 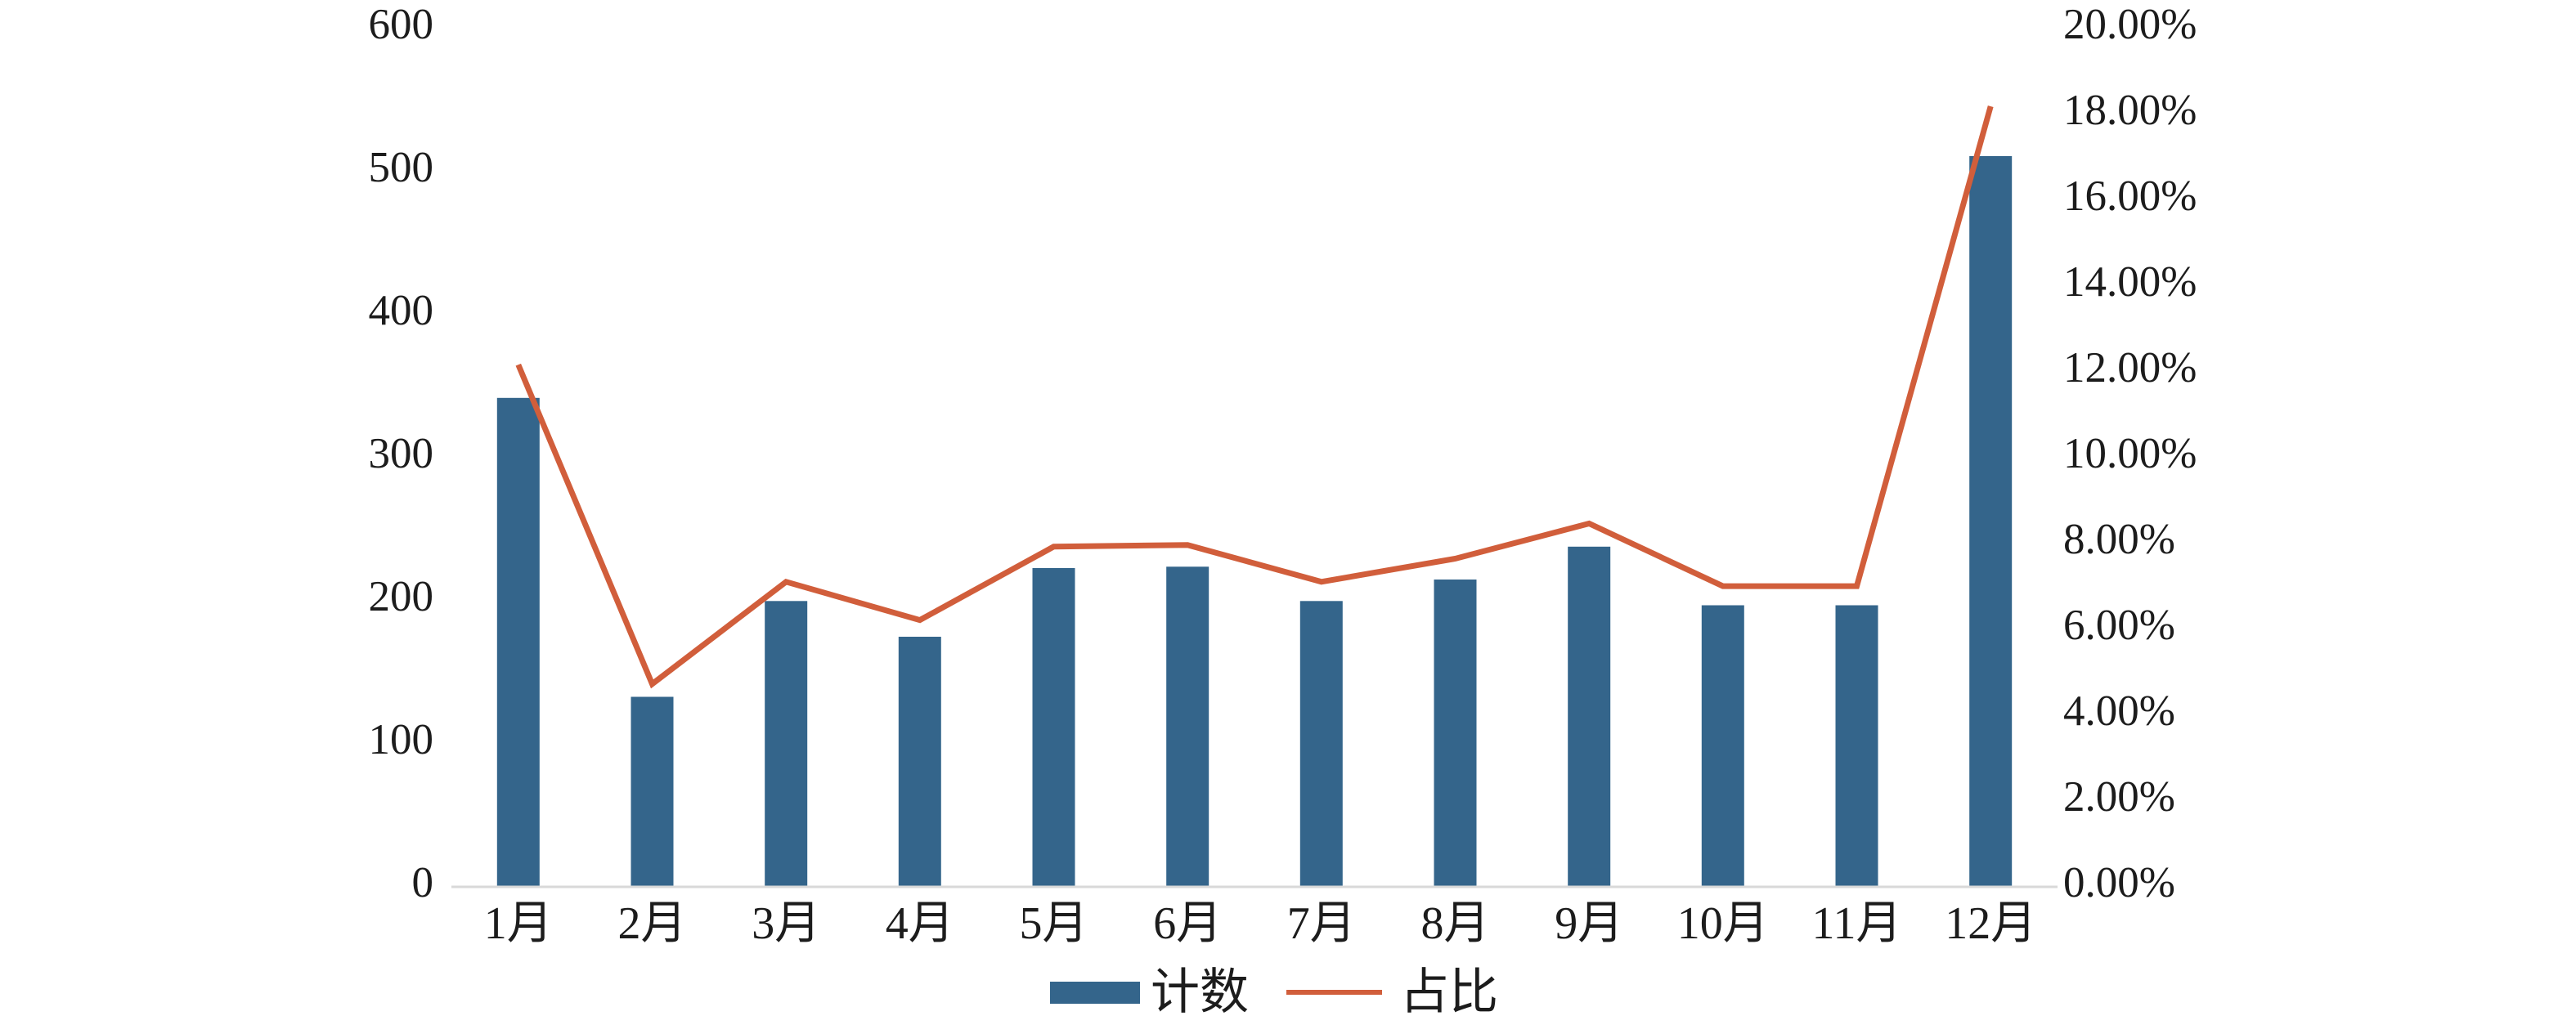 I want to click on left-axis-tick-label: 200, so click(x=402, y=596).